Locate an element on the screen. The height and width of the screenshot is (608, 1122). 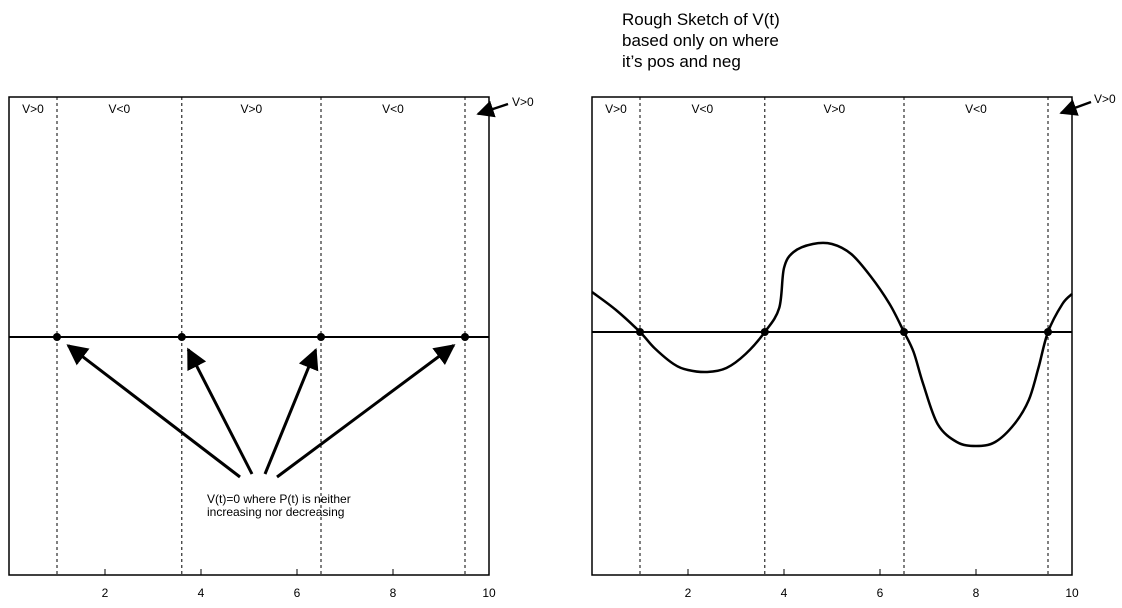
v-t-sketch-curve is located at coordinates (832, 344).